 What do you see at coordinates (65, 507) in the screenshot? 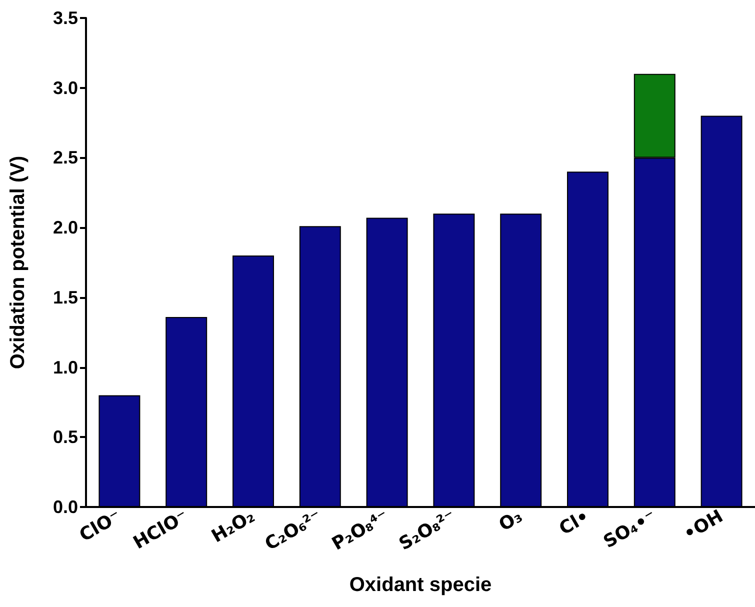
I see `y-tick-label: 0.0` at bounding box center [65, 507].